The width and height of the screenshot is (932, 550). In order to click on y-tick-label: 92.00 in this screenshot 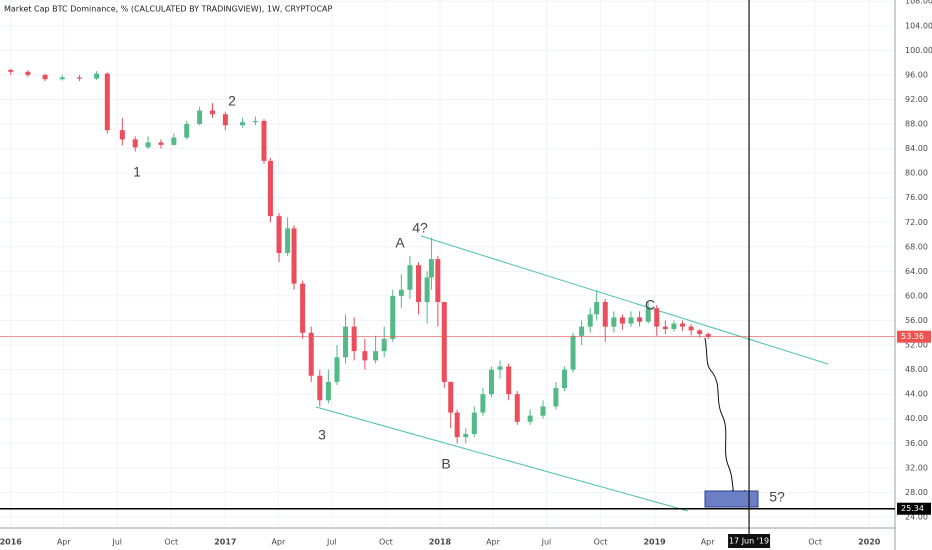, I will do `click(916, 99)`.